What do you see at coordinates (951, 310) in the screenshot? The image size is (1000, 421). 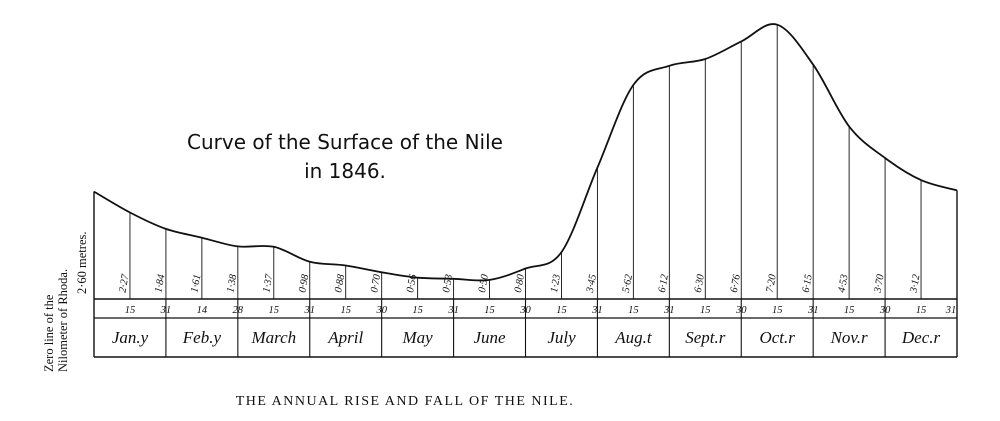 I see `day-tick-label: 31` at bounding box center [951, 310].